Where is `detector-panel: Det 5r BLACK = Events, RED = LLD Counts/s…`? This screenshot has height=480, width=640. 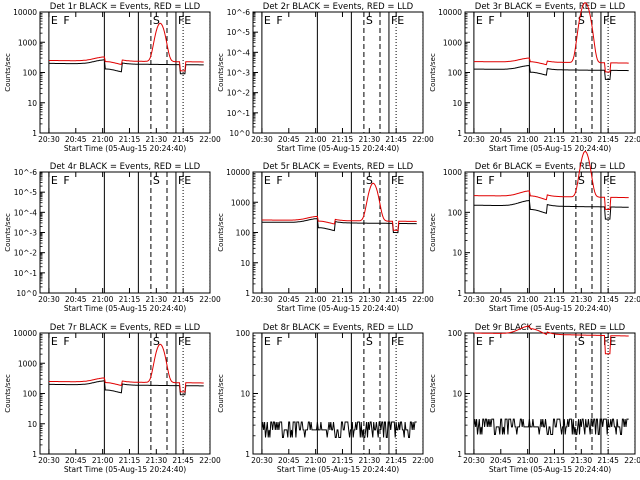
detector-panel: Det 5r BLACK = Events, RED = LLD Counts/s… is located at coordinates (325, 237).